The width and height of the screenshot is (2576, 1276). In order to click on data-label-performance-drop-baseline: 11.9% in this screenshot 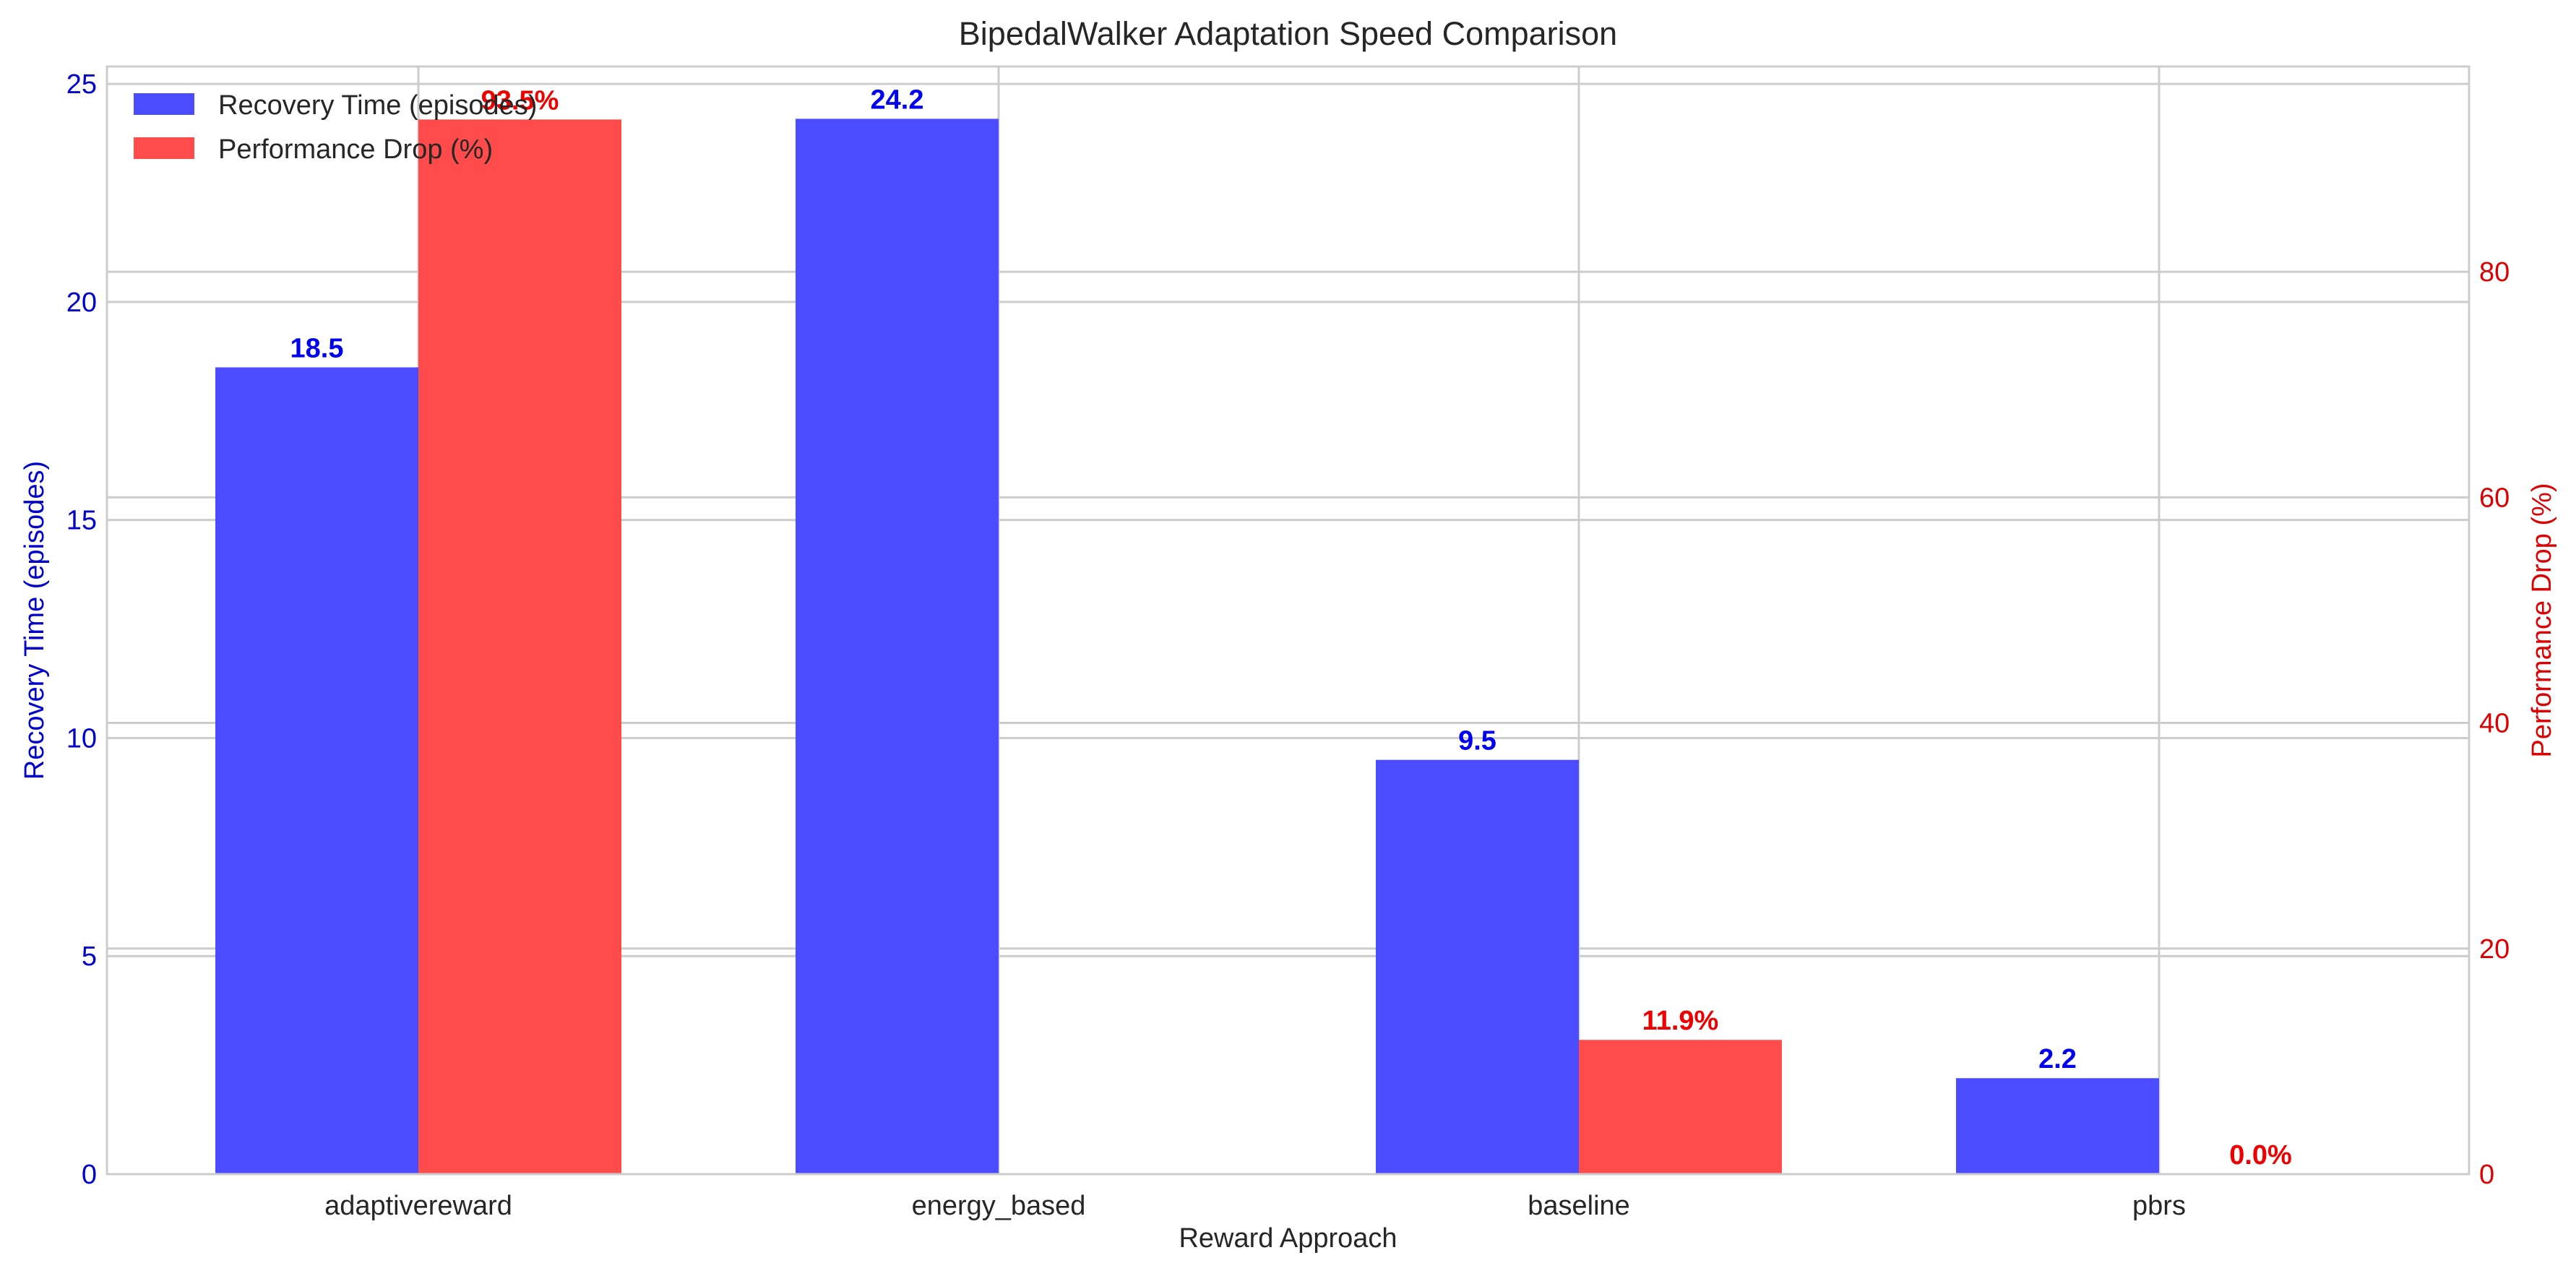, I will do `click(1680, 1021)`.